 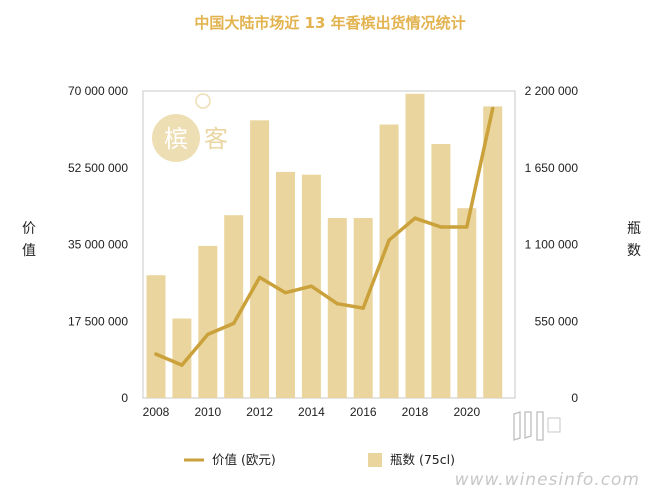 I want to click on x-axis-ticks: 2008 2010 2012 2014 2016 2018 2020, so click(x=312, y=412).